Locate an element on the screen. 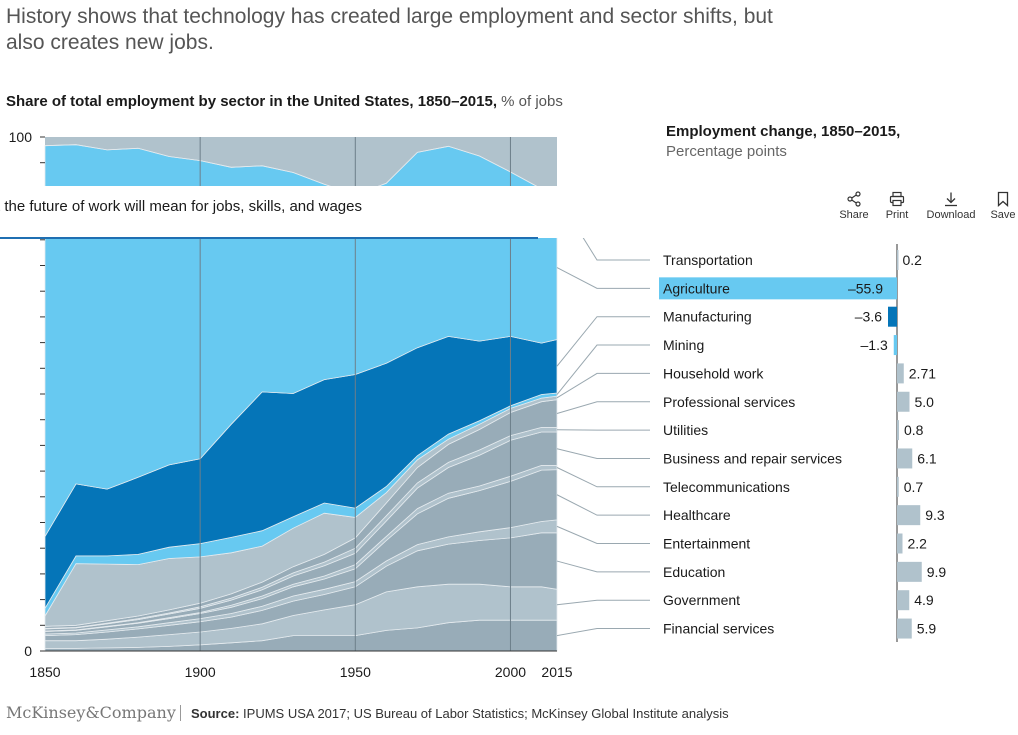 This screenshot has width=1018, height=735. x-tick-label-2000: 2000 is located at coordinates (510, 672).